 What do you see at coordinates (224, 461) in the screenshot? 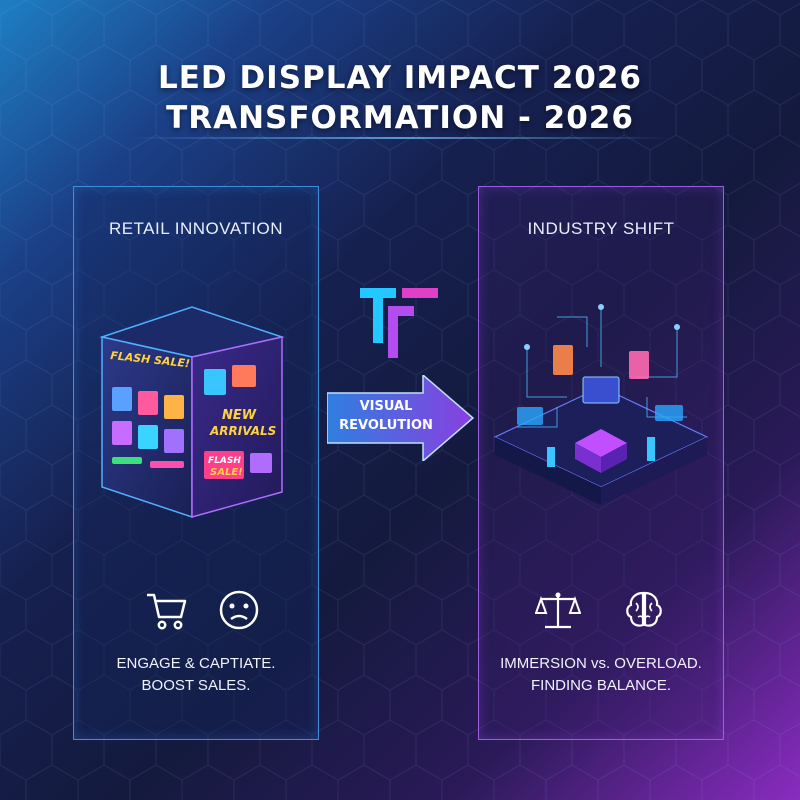
I see `flash-small-label: FLASH` at bounding box center [224, 461].